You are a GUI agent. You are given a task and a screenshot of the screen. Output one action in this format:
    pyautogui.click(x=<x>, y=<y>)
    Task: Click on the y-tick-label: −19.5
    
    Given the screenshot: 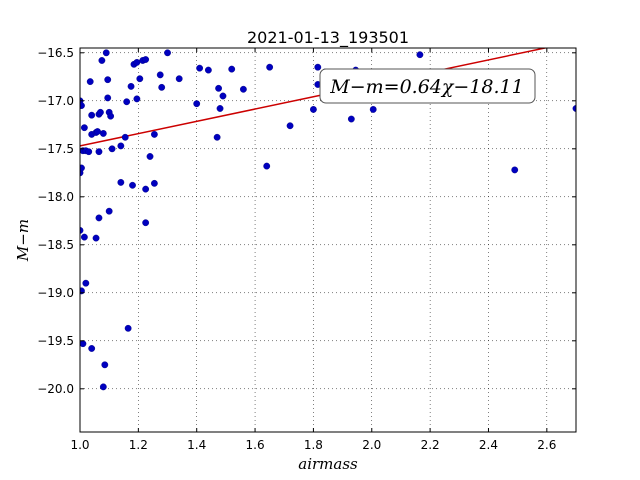 What is the action you would take?
    pyautogui.click(x=55, y=341)
    